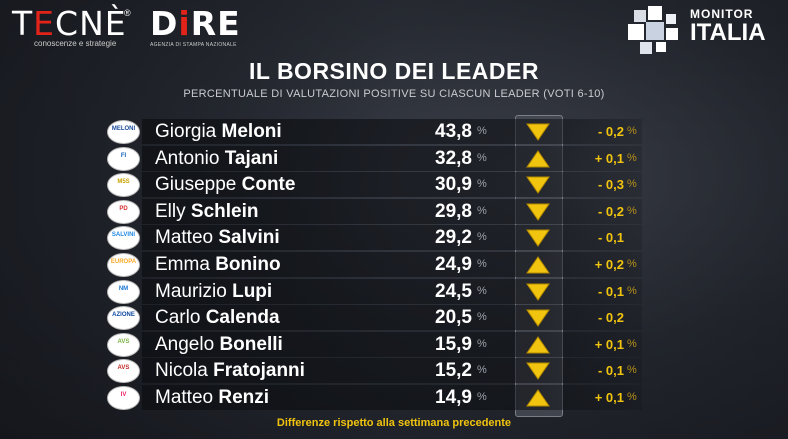 This screenshot has height=439, width=788. What do you see at coordinates (453, 317) in the screenshot?
I see `score-value: 20,5` at bounding box center [453, 317].